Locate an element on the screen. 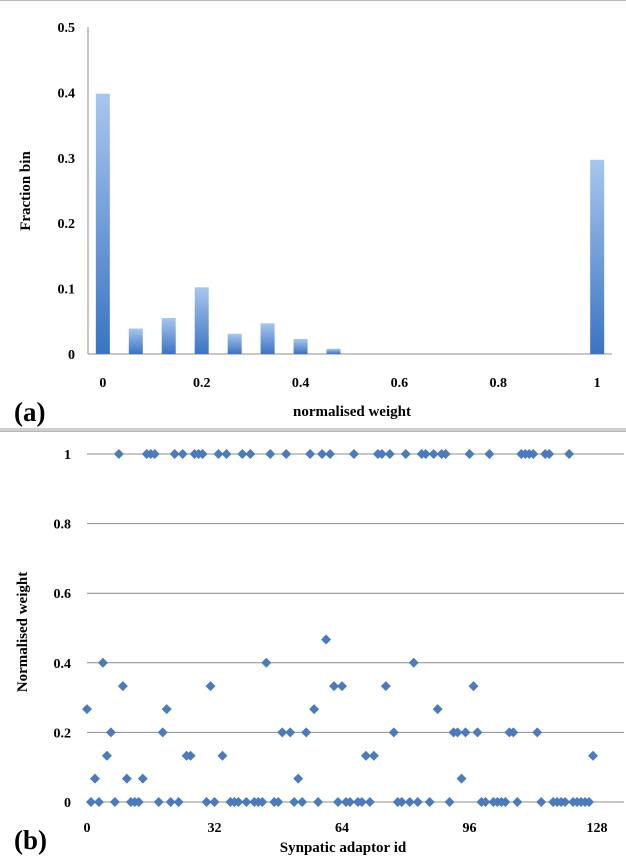 Image resolution: width=626 pixels, height=858 pixels. histogram-x-tick-label: 0.6 is located at coordinates (400, 383).